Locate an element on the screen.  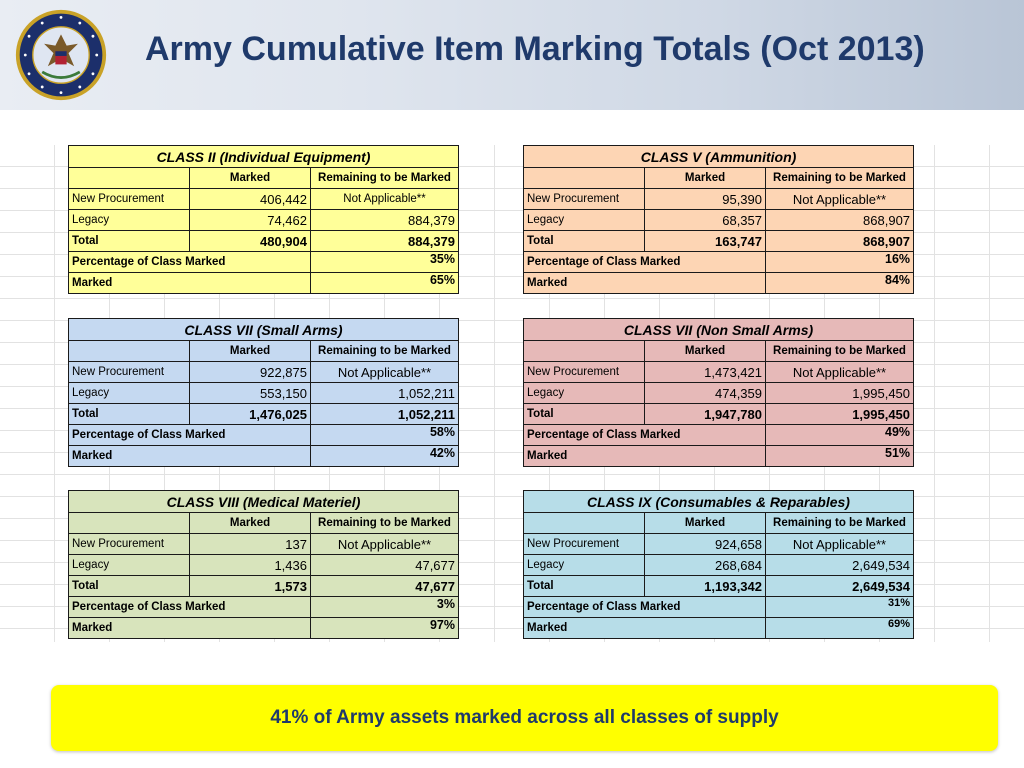
marked-percent-value: 42% is located at coordinates (384, 456).